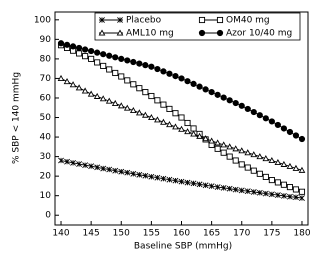 This screenshot has height=263, width=329. Describe the element at coordinates (42, 20) in the screenshot. I see `y-tick-label: 100` at that location.